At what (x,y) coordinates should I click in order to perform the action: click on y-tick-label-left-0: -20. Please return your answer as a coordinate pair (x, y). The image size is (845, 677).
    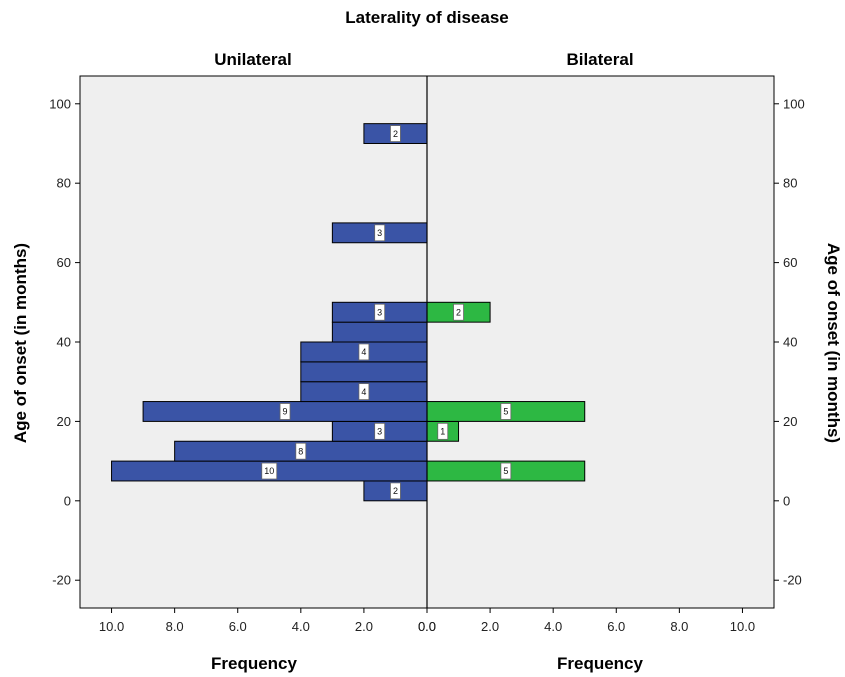
    Looking at the image, I should click on (61, 580).